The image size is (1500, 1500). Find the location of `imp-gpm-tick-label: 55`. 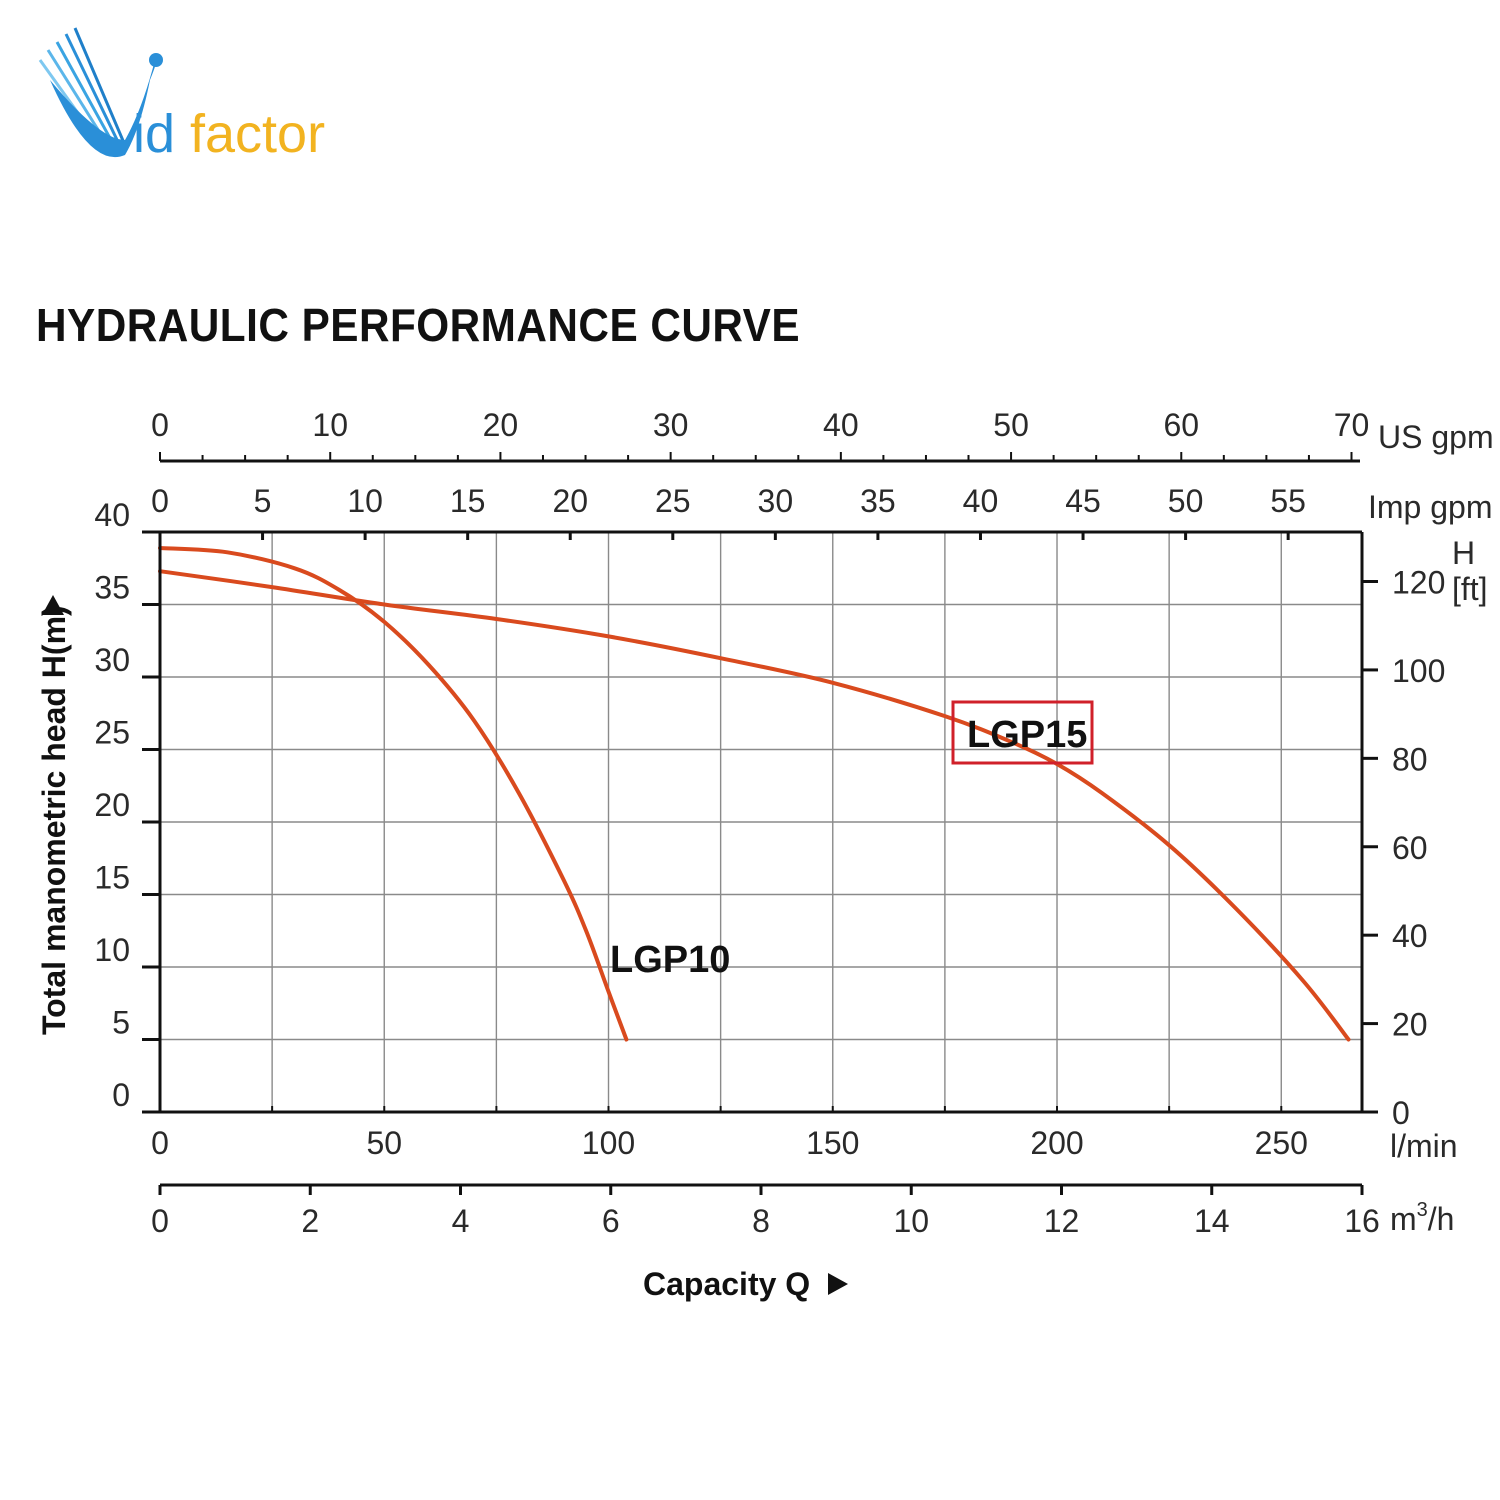

imp-gpm-tick-label: 55 is located at coordinates (1288, 501).